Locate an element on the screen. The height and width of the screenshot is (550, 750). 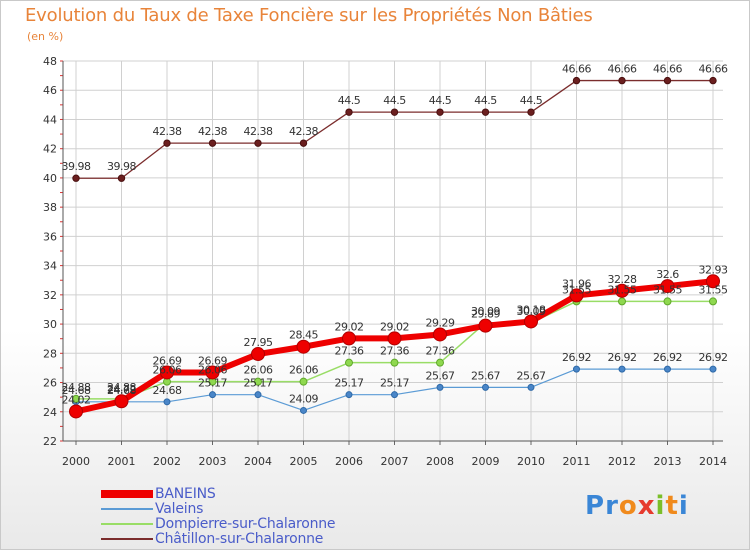
data-label-baneins: 26.69 is located at coordinates (212, 360).